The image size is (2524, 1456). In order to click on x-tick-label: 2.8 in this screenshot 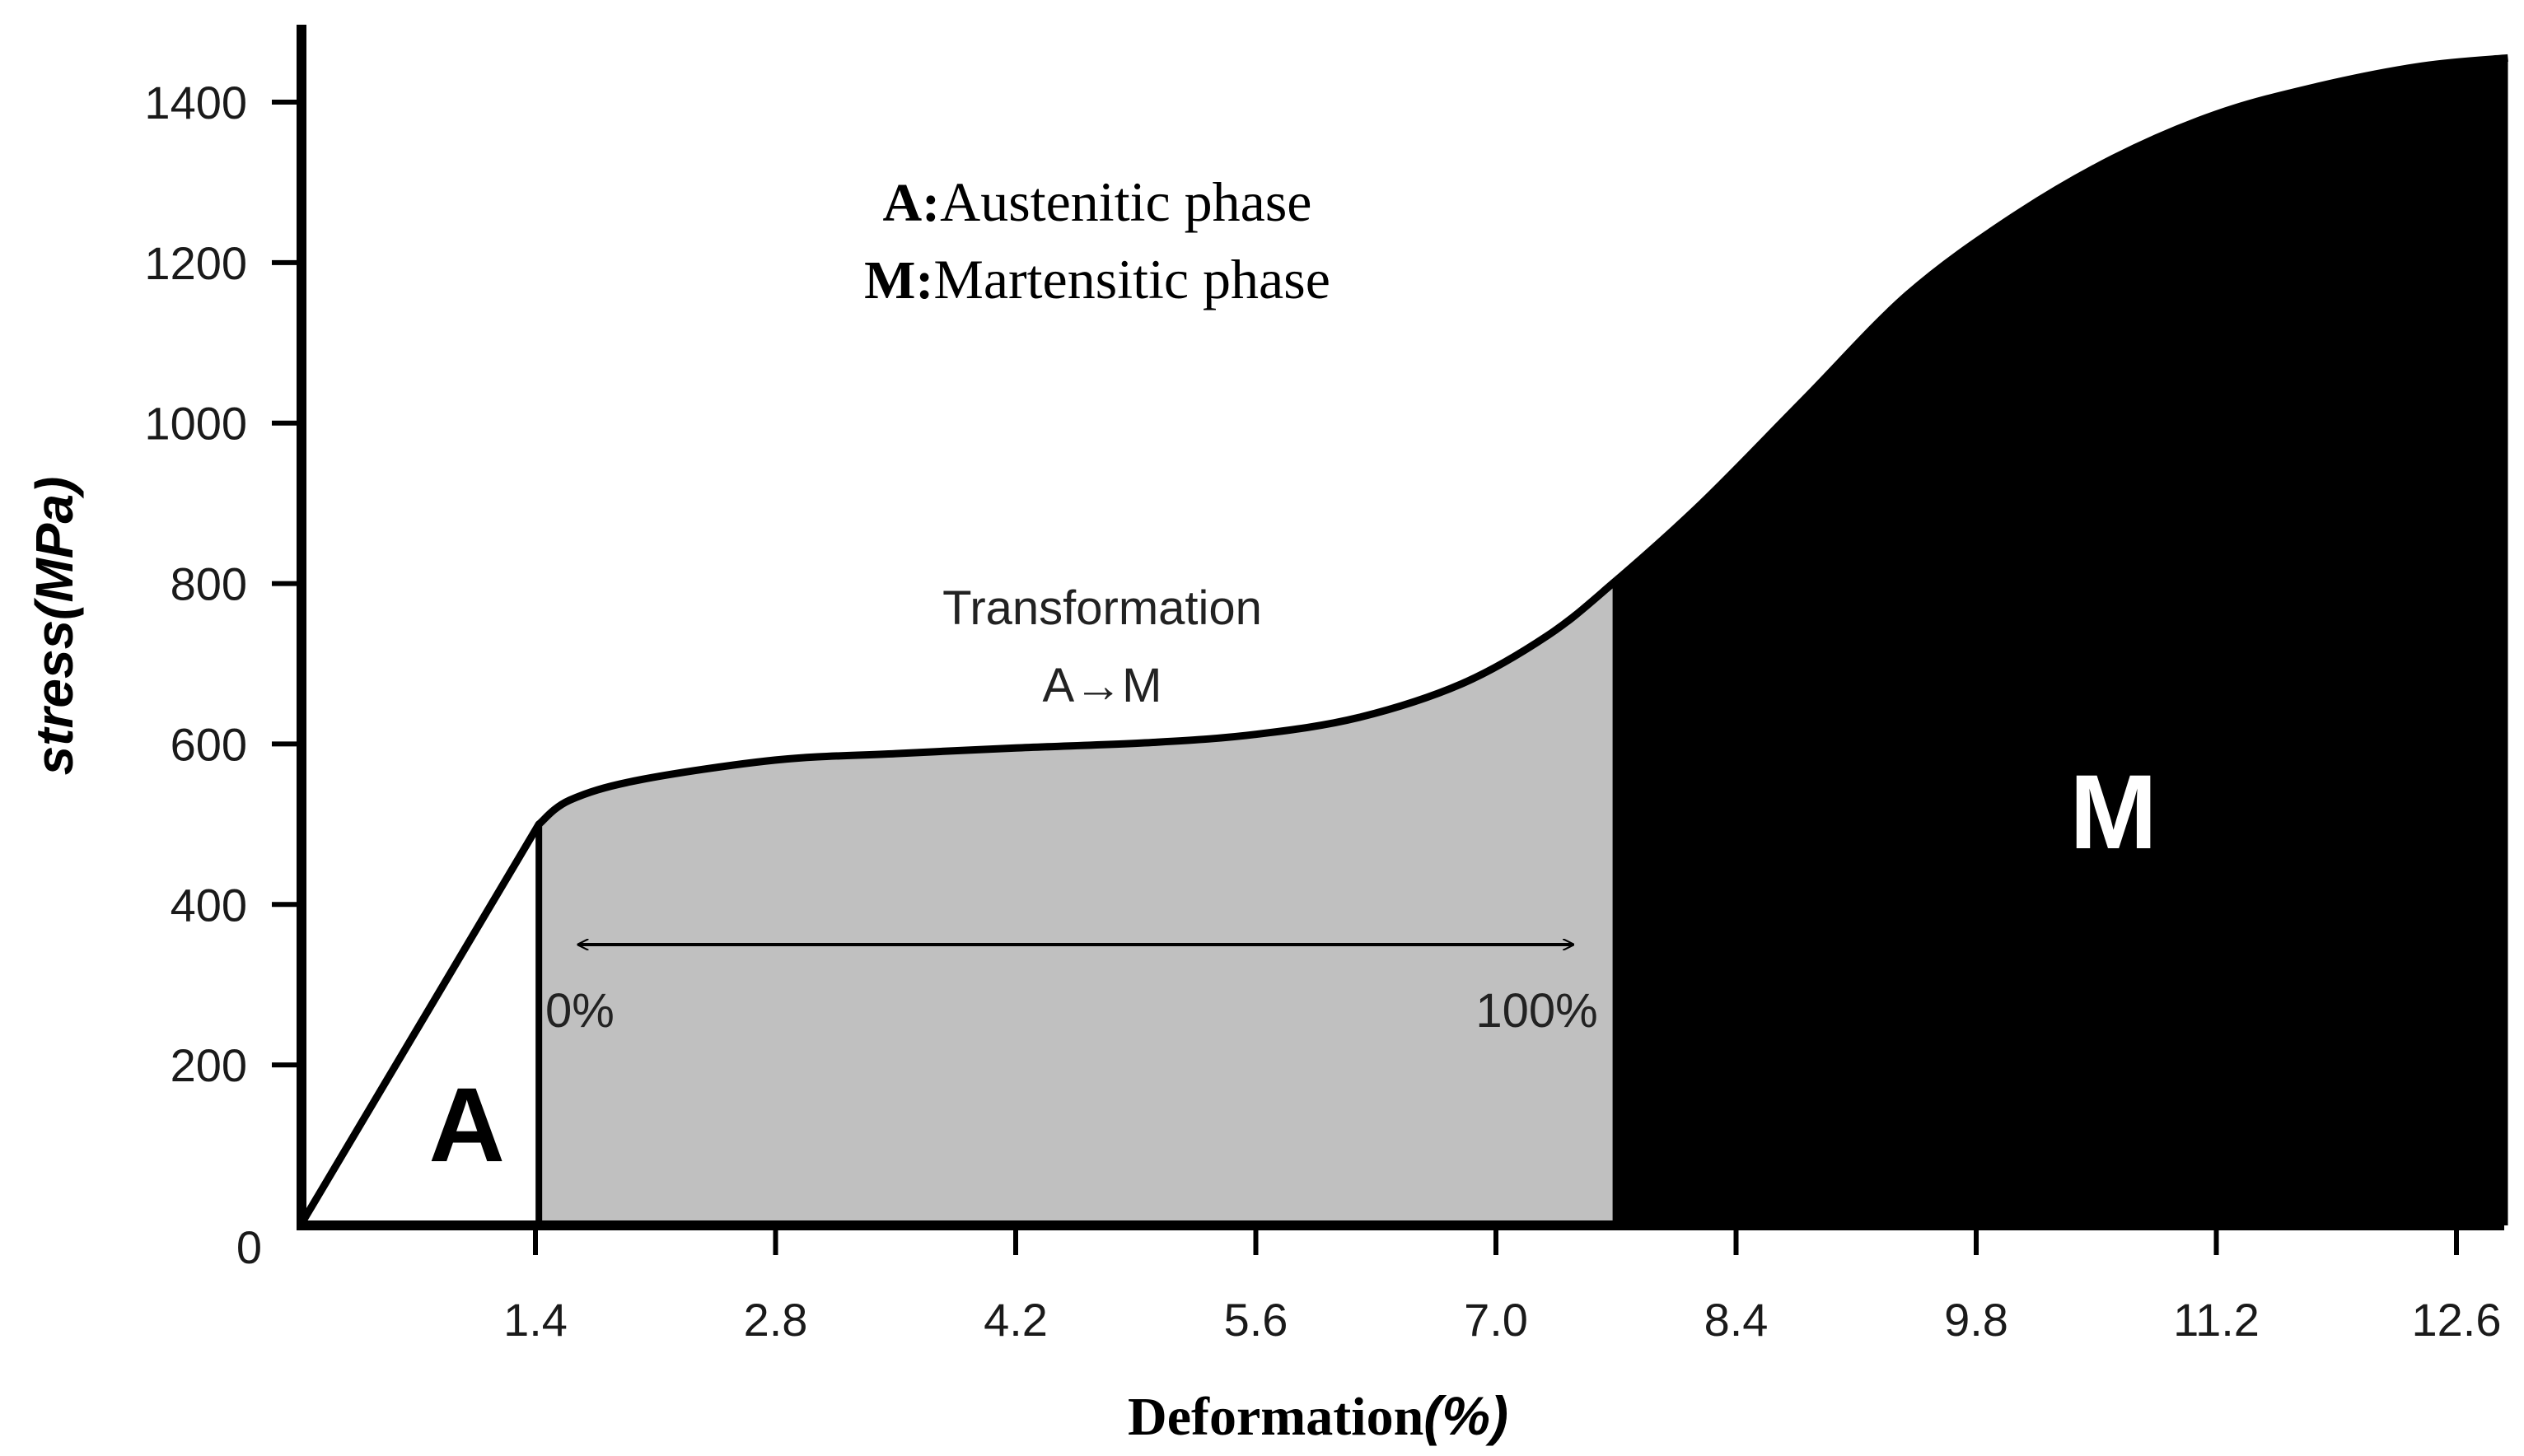, I will do `click(776, 1320)`.